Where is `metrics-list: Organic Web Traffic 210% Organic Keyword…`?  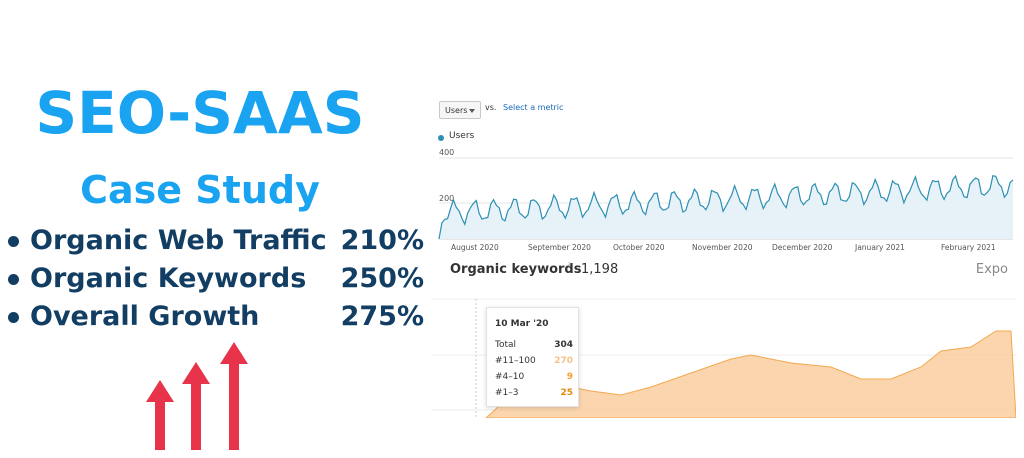
metrics-list: Organic Web Traffic 210% Organic Keyword… is located at coordinates (218, 279).